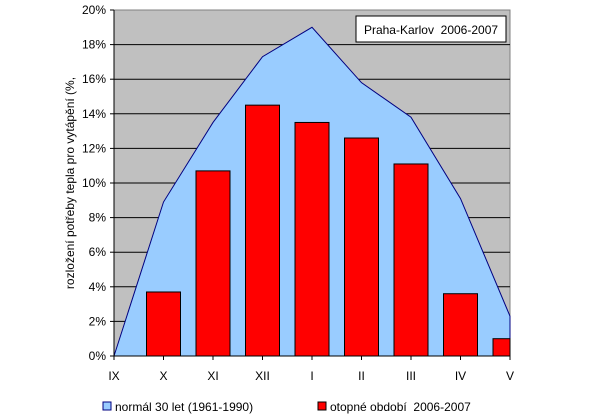 This screenshot has height=420, width=600. What do you see at coordinates (94, 114) in the screenshot?
I see `y-tick-label: 14%` at bounding box center [94, 114].